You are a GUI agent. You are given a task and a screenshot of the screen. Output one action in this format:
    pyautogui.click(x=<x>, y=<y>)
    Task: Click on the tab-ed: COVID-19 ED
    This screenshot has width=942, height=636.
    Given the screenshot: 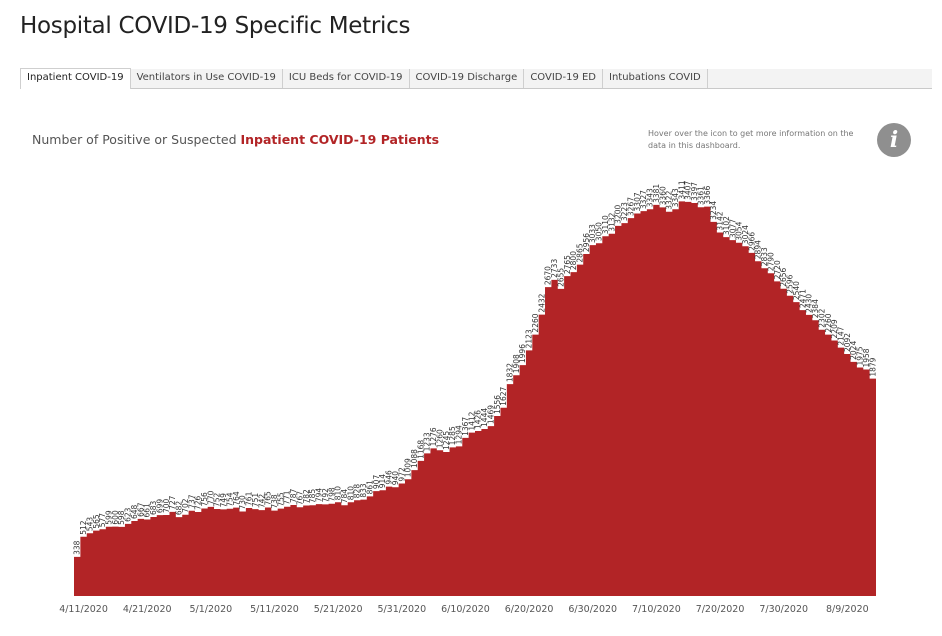 What is the action you would take?
    pyautogui.click(x=564, y=78)
    